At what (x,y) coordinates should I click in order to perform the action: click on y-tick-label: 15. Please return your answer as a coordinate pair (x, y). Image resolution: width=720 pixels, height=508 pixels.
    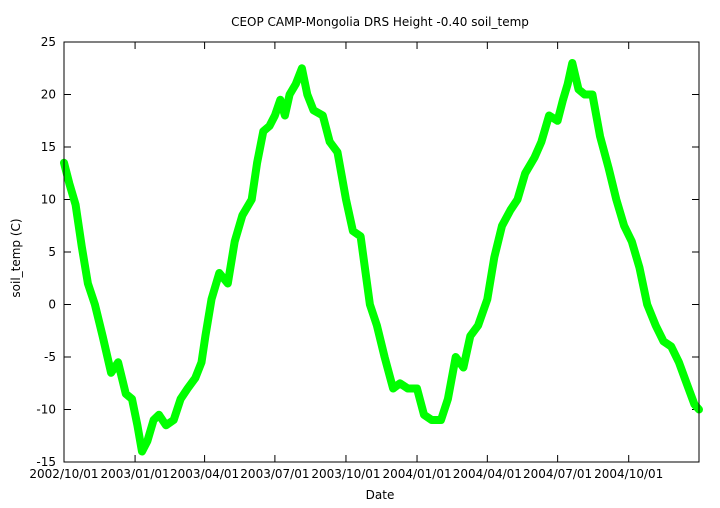
    Looking at the image, I should click on (48, 147).